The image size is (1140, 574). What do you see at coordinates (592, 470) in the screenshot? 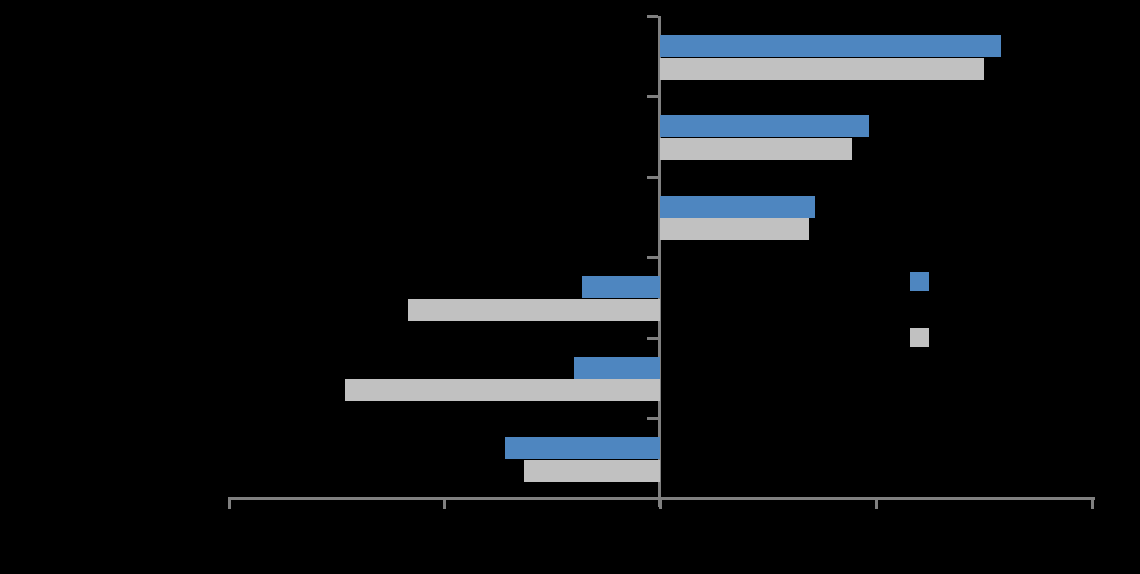
I see `bar-series2-category6` at bounding box center [592, 470].